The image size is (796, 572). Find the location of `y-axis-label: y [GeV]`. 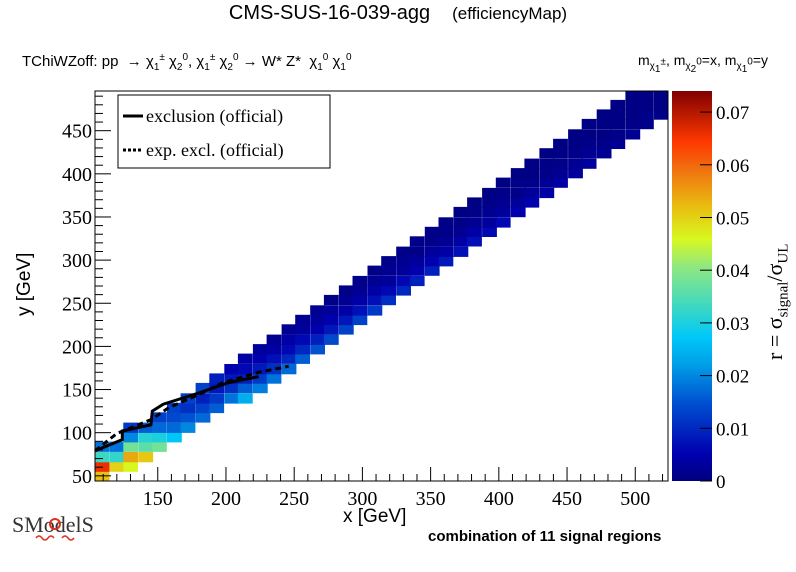

y-axis-label: y [GeV] is located at coordinates (24, 284).